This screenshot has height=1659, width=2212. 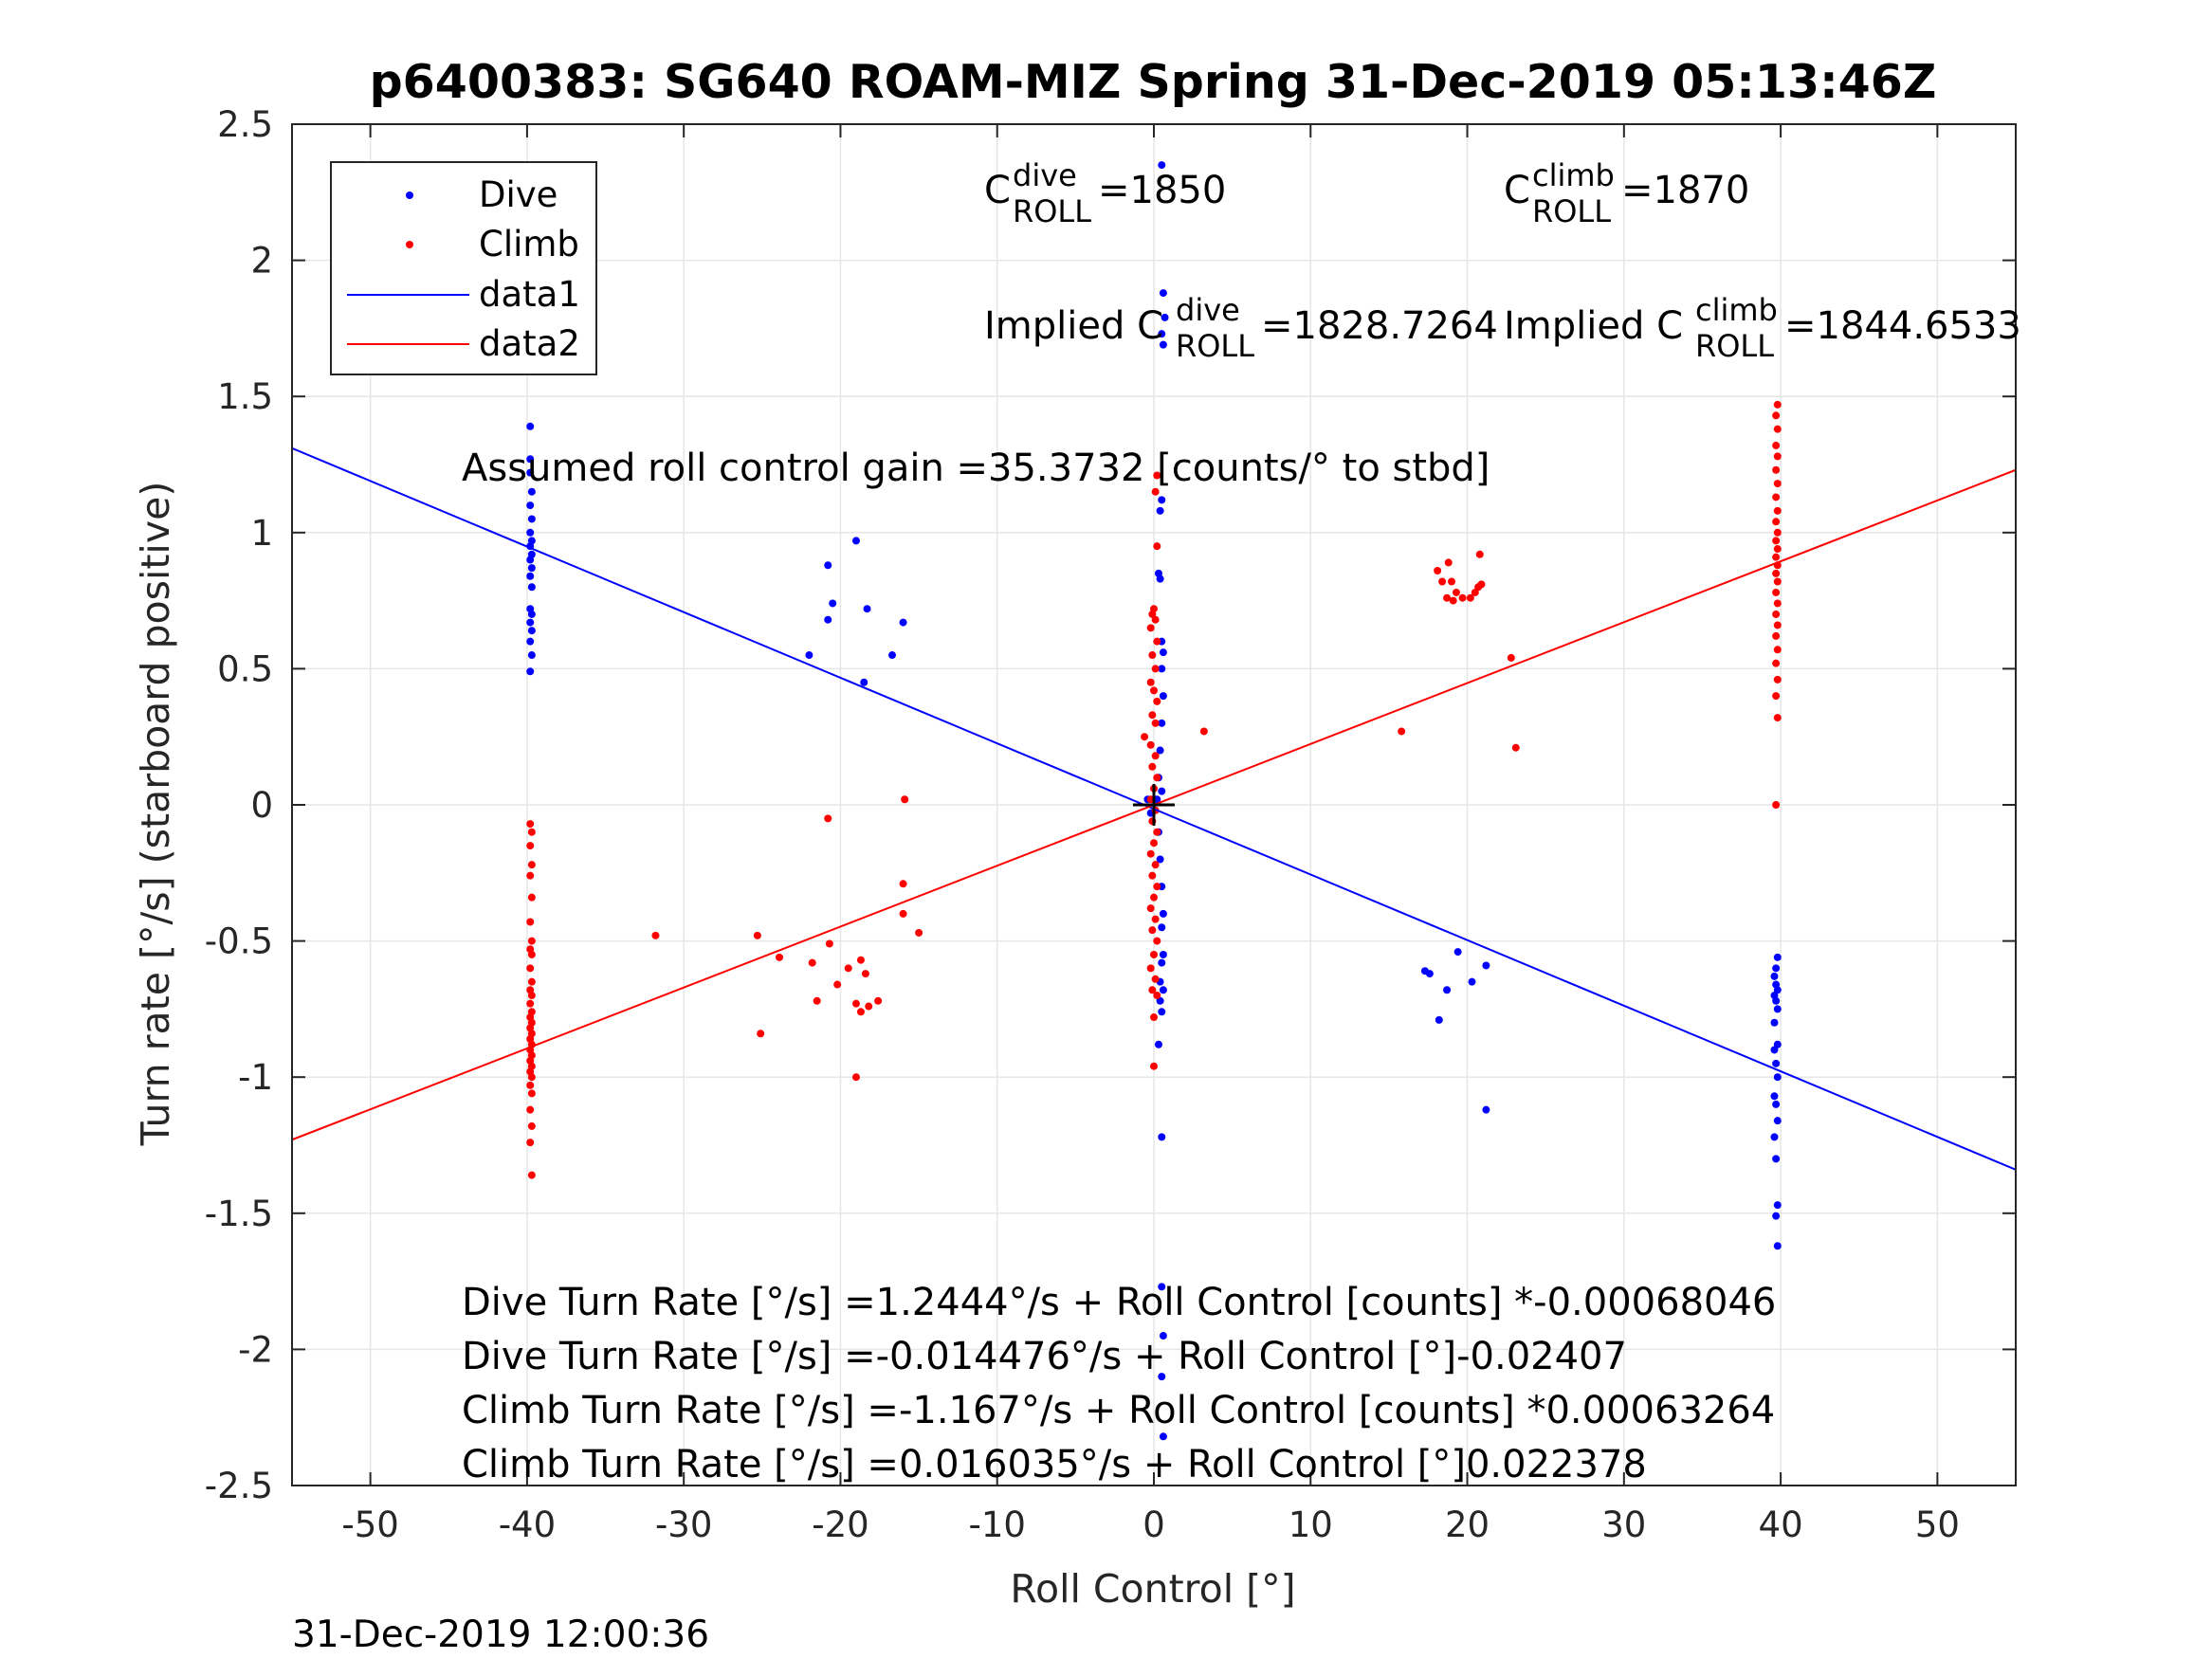 What do you see at coordinates (261, 261) in the screenshot?
I see `y-tick-label: 2` at bounding box center [261, 261].